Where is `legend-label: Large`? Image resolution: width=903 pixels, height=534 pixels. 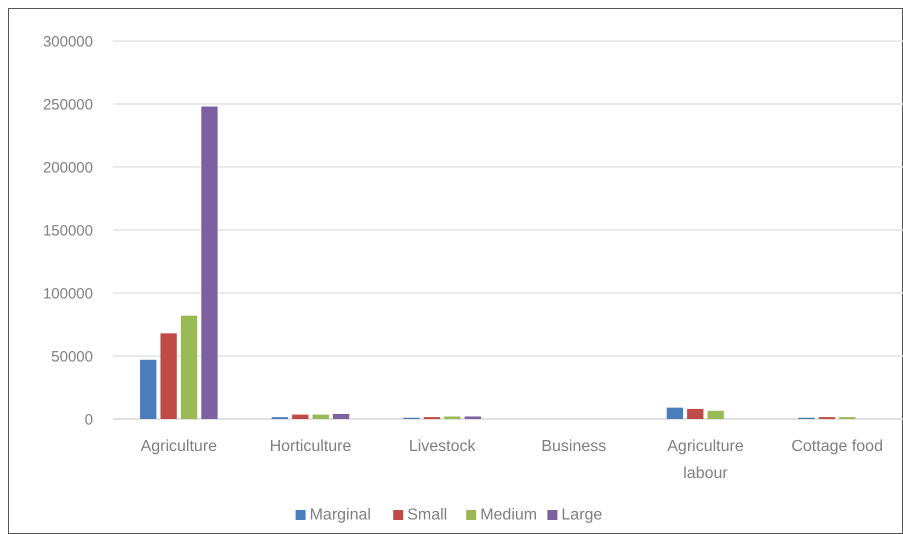
legend-label: Large is located at coordinates (581, 515).